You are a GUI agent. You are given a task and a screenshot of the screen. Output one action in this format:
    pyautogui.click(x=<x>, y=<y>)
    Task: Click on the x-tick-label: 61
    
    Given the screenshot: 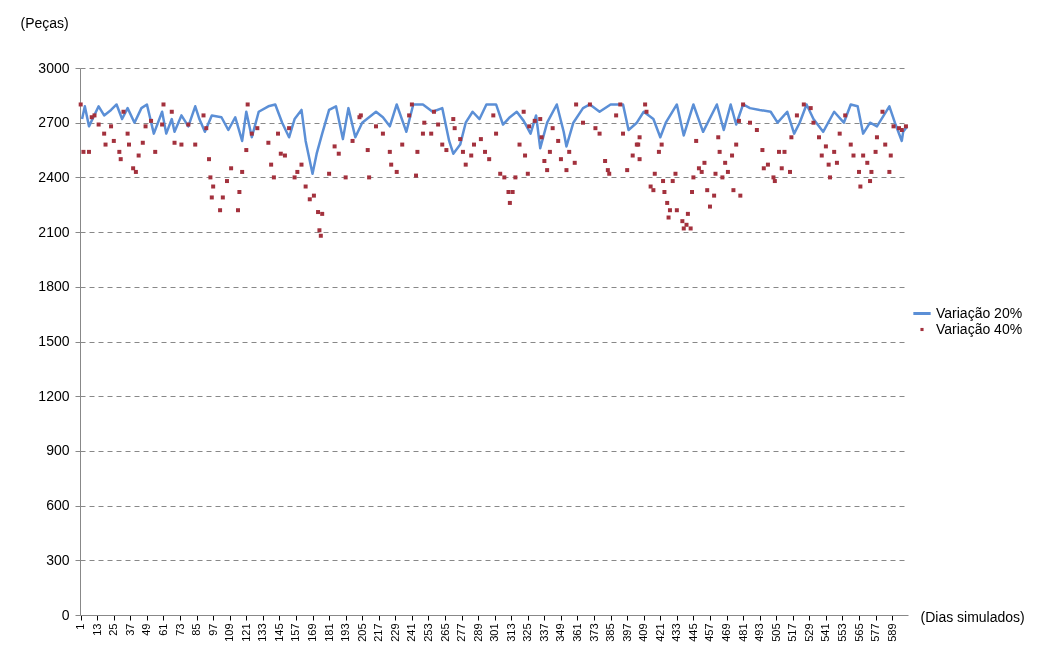 What is the action you would take?
    pyautogui.click(x=162, y=629)
    